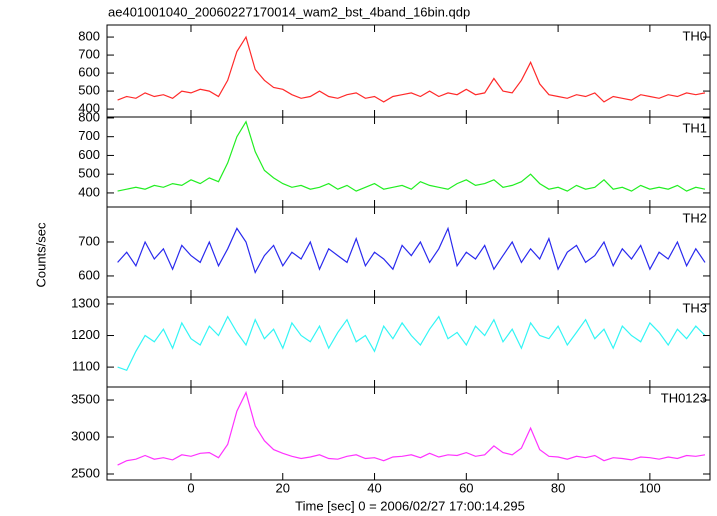  I want to click on panel-label: TH2, so click(694, 217).